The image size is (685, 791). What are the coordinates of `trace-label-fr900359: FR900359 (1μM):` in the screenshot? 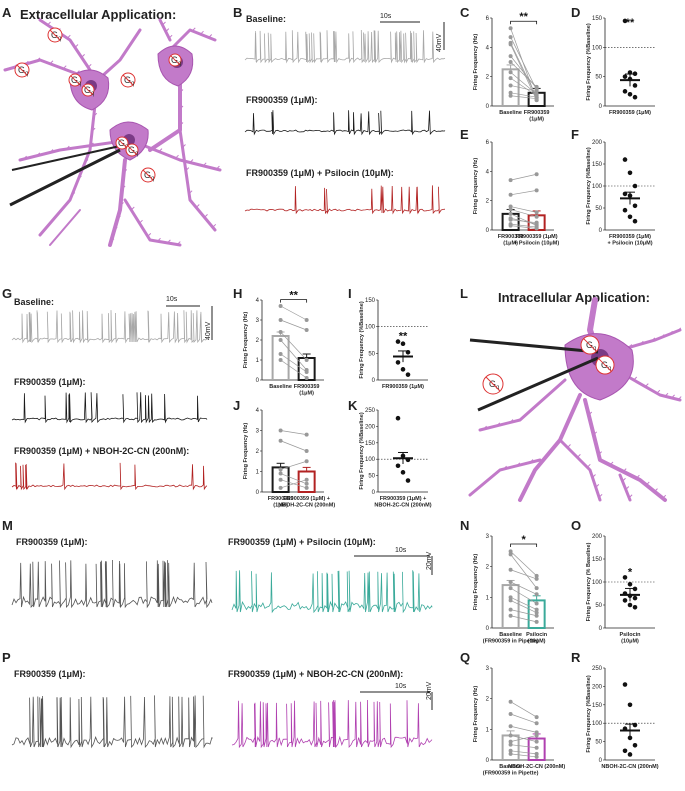 It's located at (50, 674).